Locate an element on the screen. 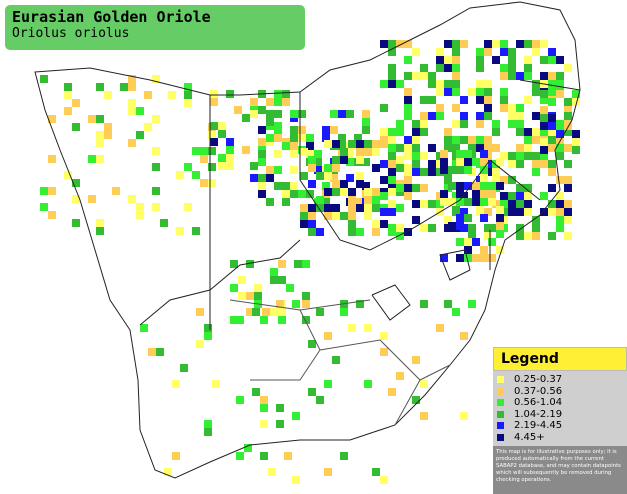 This screenshot has height=494, width=627. legend-label: 2.19-4.45 is located at coordinates (538, 426).